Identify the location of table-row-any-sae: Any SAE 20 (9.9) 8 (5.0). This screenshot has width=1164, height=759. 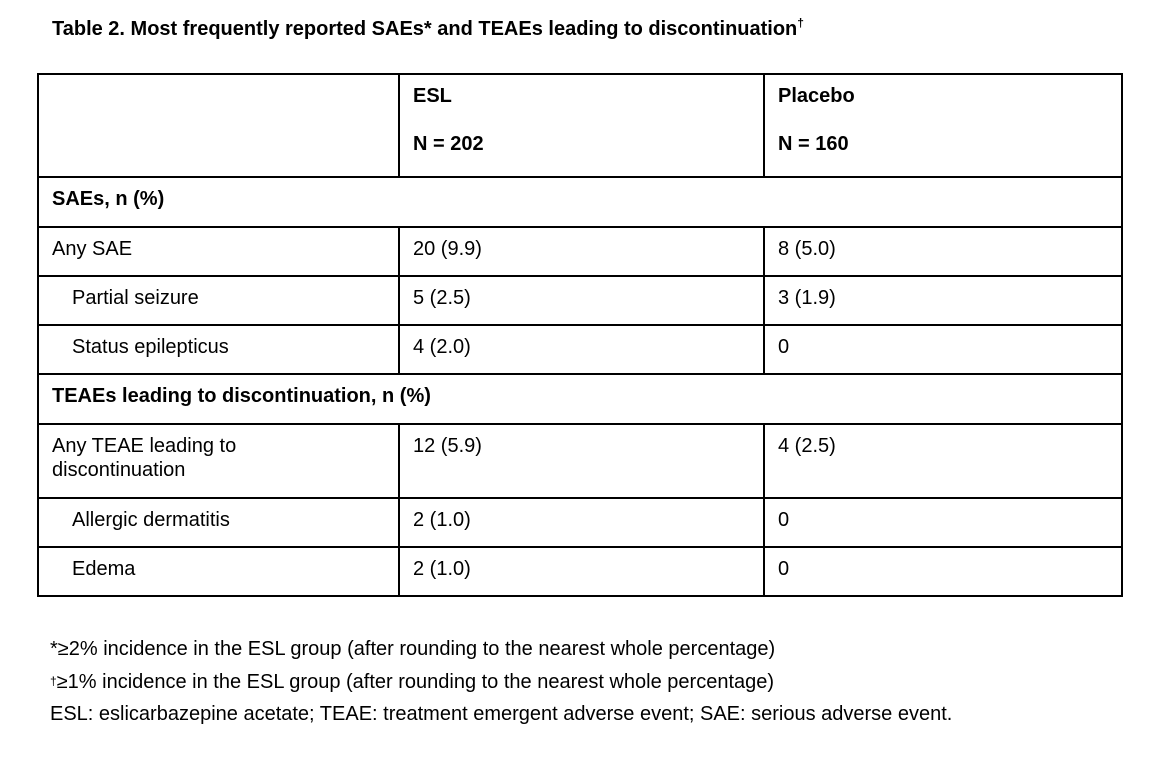
(580, 251).